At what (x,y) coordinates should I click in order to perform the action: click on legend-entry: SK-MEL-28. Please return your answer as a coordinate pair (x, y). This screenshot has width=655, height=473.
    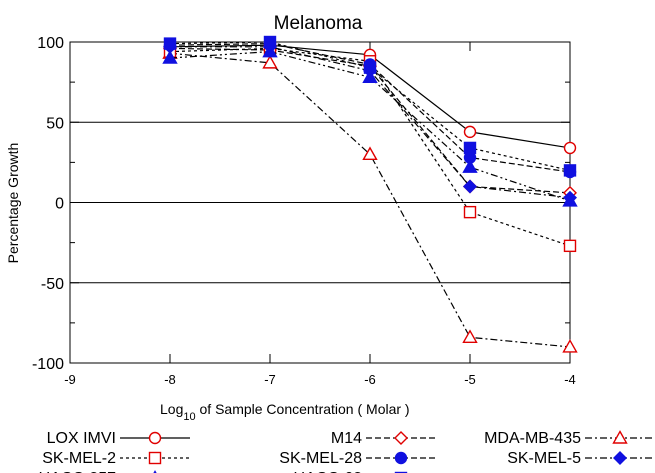
    Looking at the image, I should click on (357, 458).